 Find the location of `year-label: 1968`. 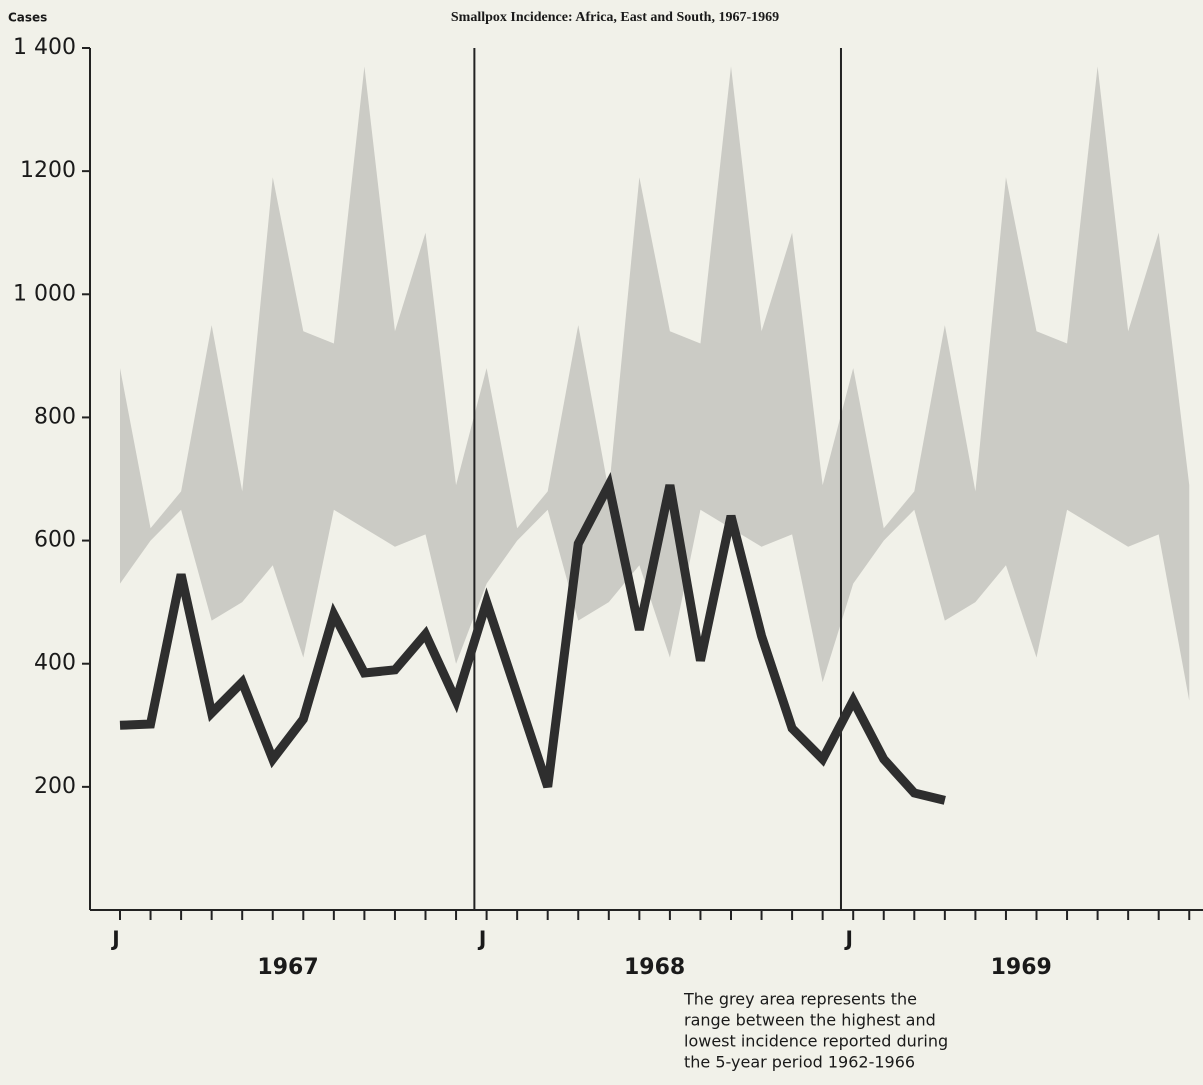

year-label: 1968 is located at coordinates (654, 967).